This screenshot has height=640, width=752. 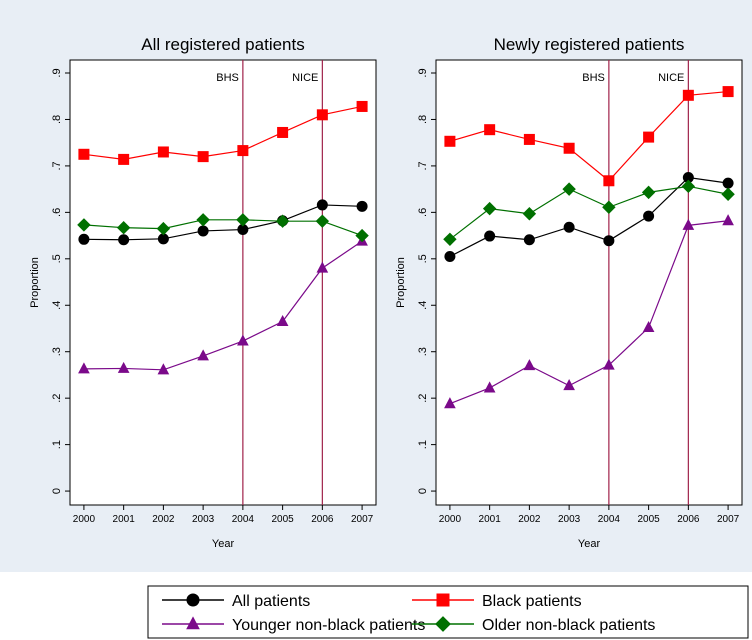 I want to click on y-tick-label: .5, so click(x=423, y=258).